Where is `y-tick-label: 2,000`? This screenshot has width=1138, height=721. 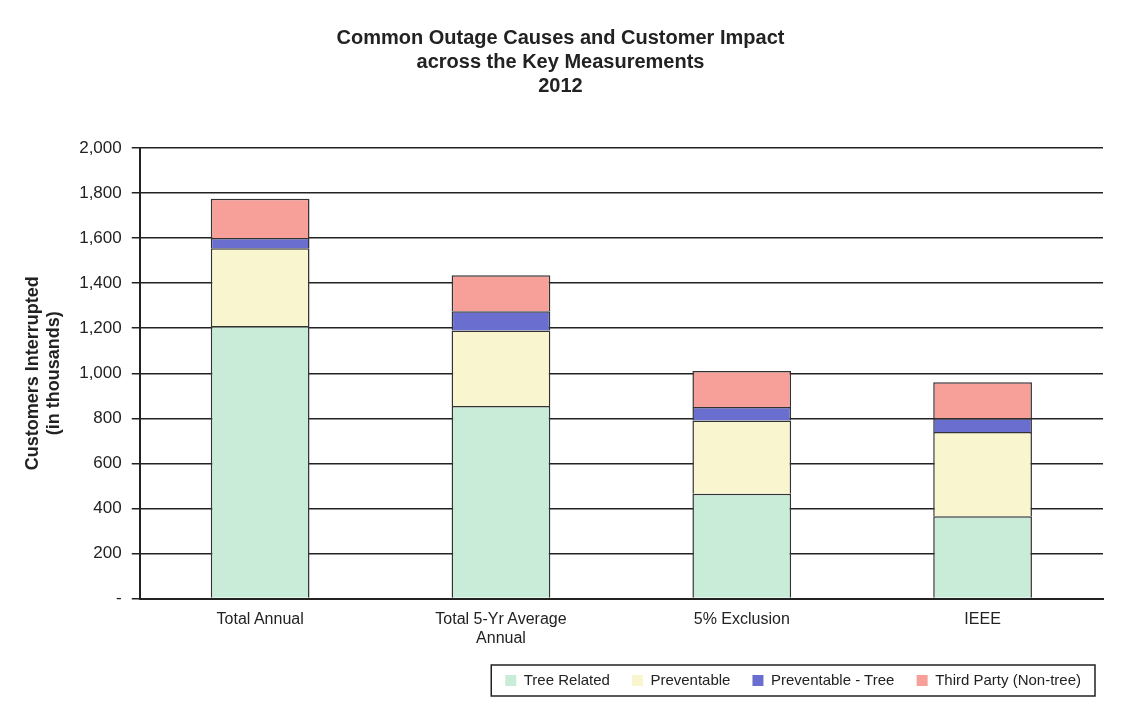 y-tick-label: 2,000 is located at coordinates (100, 147).